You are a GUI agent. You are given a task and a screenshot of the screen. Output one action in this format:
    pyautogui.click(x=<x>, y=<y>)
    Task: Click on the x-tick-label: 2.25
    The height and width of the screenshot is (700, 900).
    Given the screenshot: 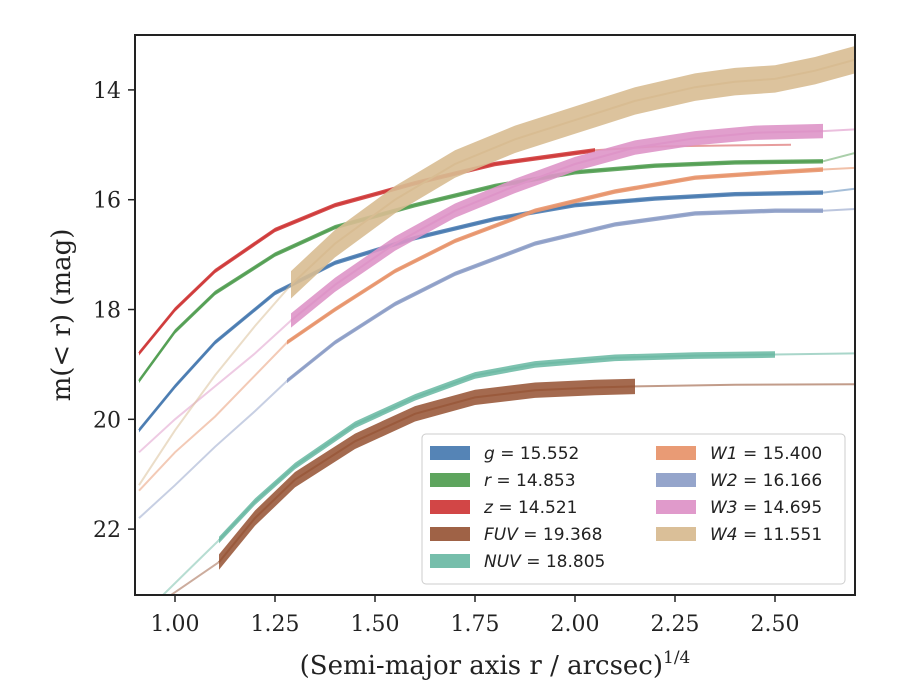 What is the action you would take?
    pyautogui.click(x=675, y=624)
    